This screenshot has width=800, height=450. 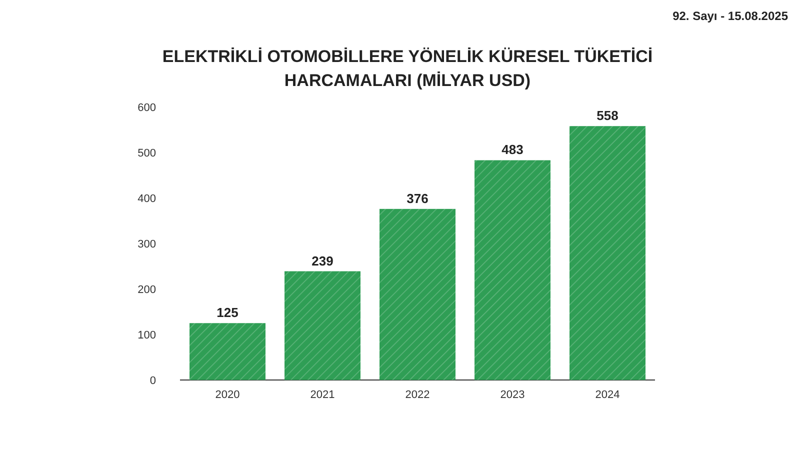 What do you see at coordinates (153, 380) in the screenshot?
I see `y-tick-label: 0` at bounding box center [153, 380].